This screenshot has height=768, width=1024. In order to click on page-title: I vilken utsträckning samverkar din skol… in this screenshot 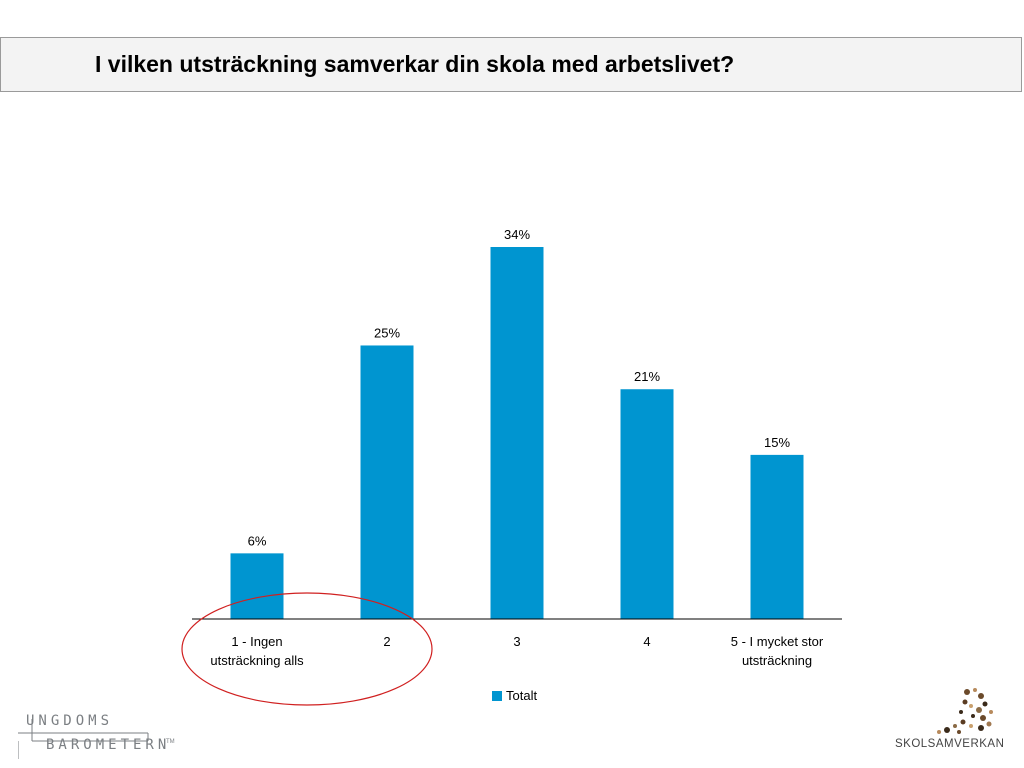, I will do `click(415, 64)`.